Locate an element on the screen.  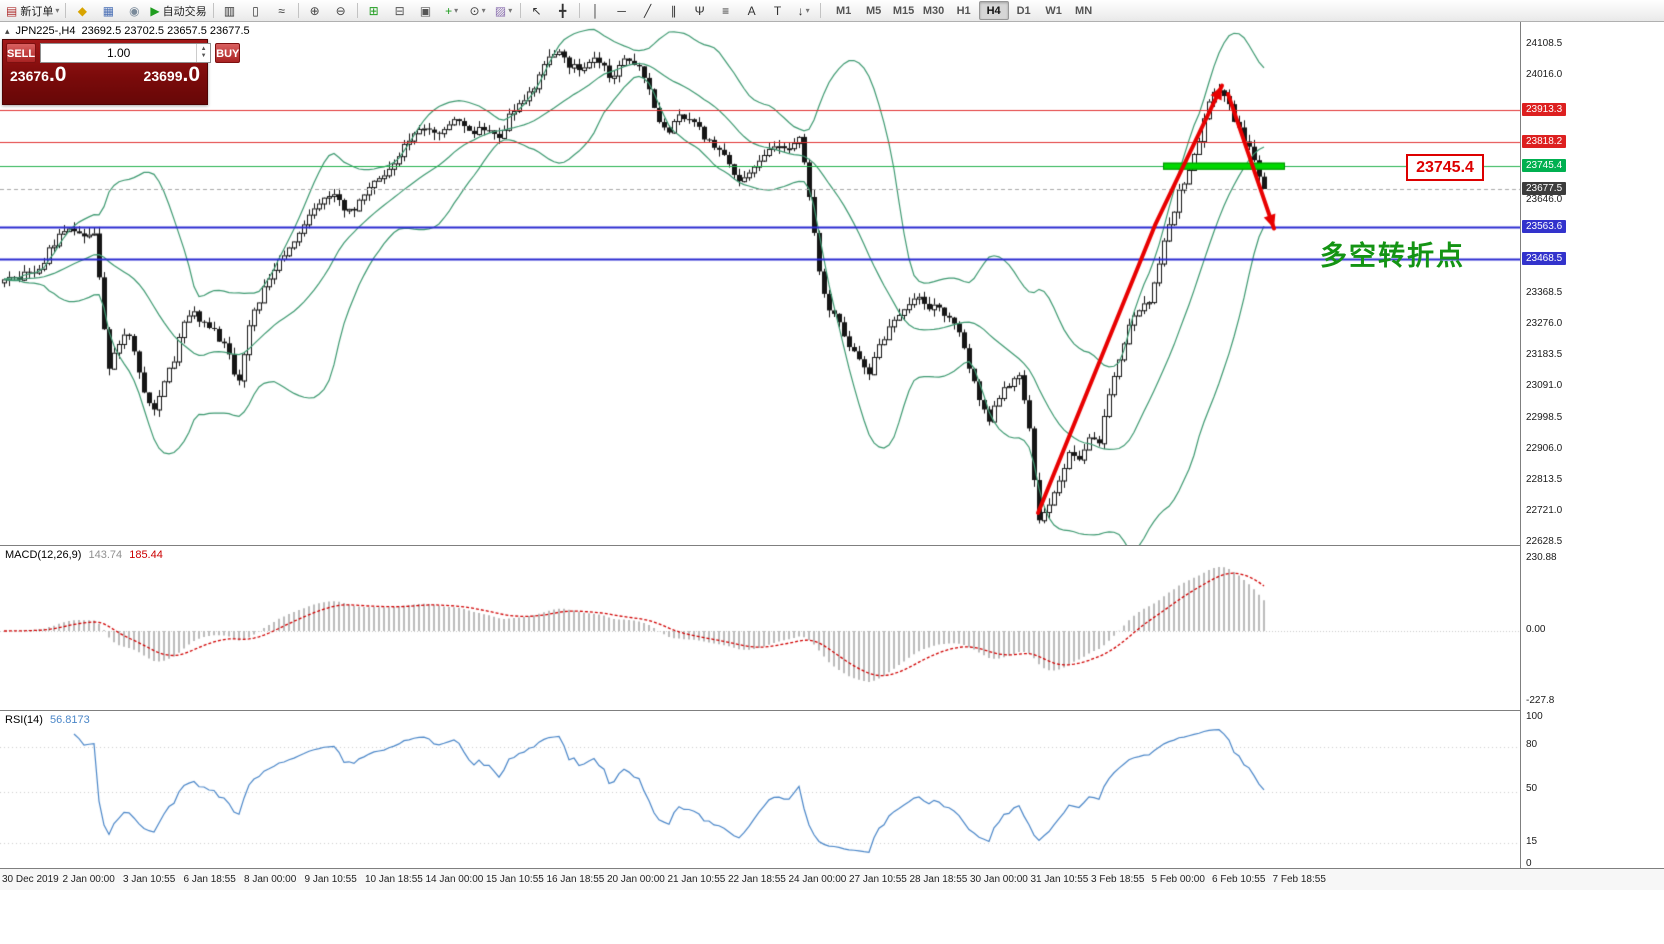
andrews-pitchfork-icon: Ψ is located at coordinates (699, 10).